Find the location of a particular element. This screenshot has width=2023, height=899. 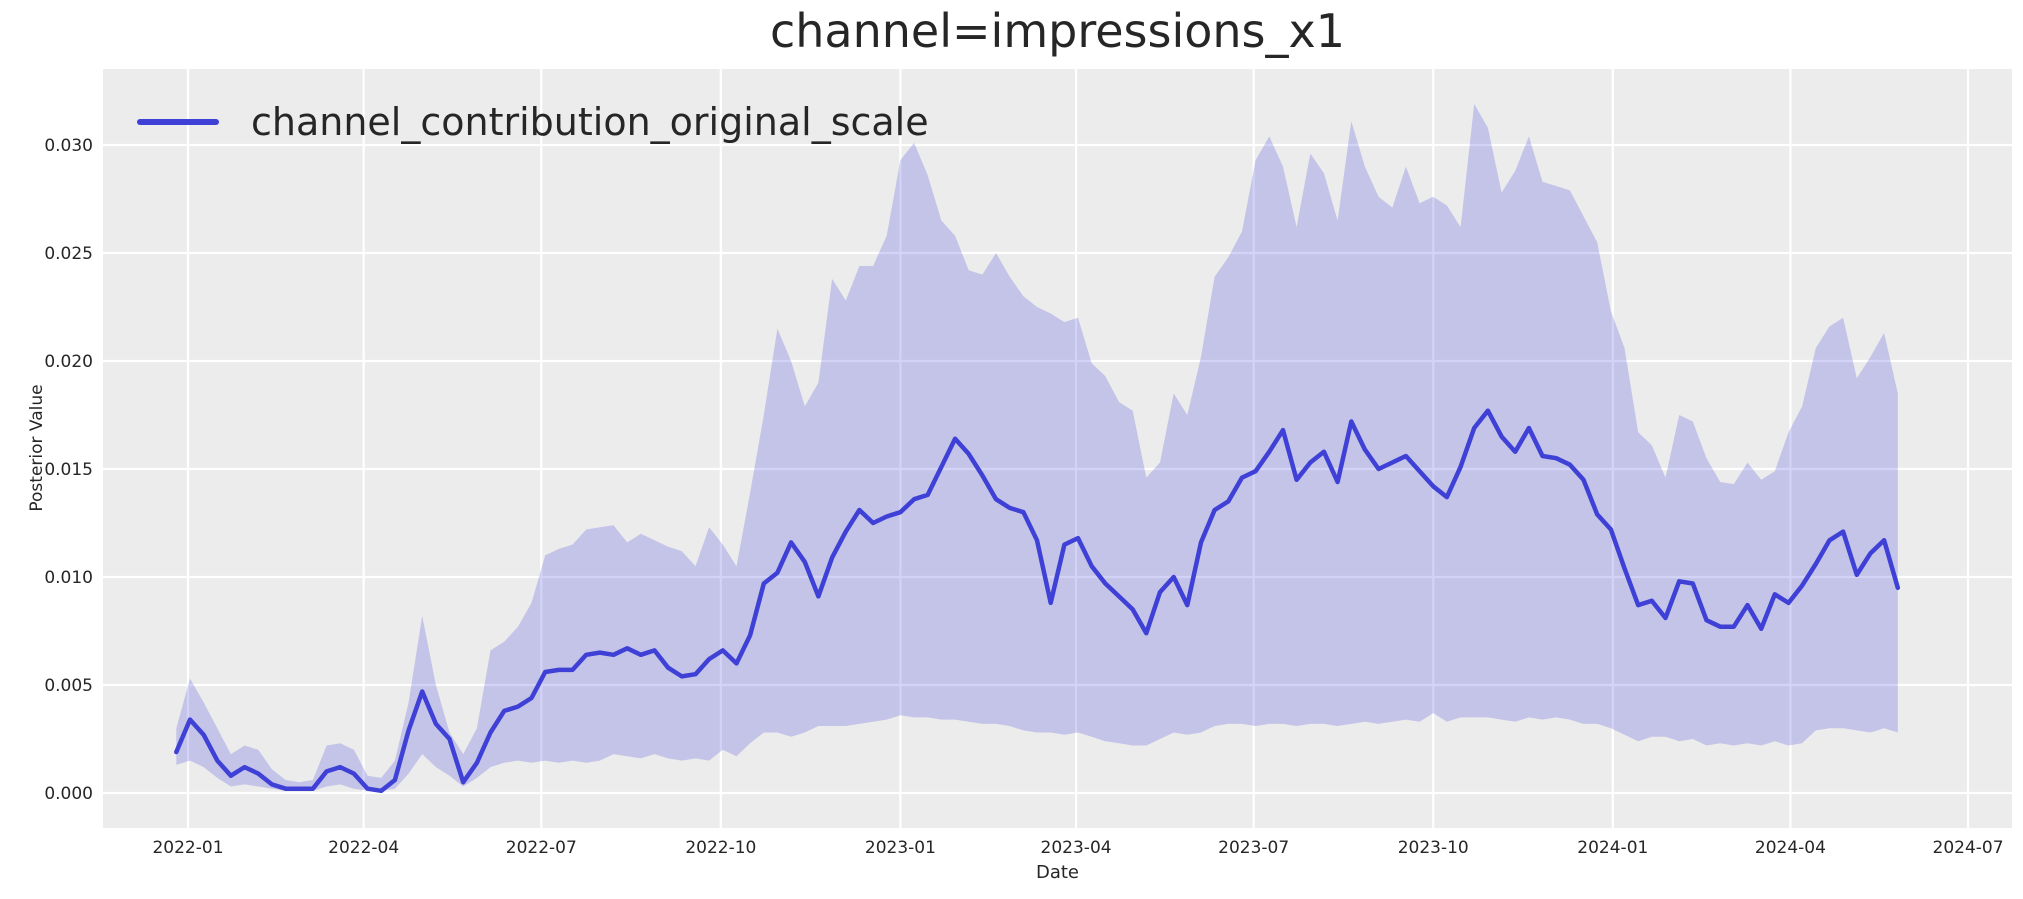

y-tick-label: 0.015 is located at coordinates (68, 470).